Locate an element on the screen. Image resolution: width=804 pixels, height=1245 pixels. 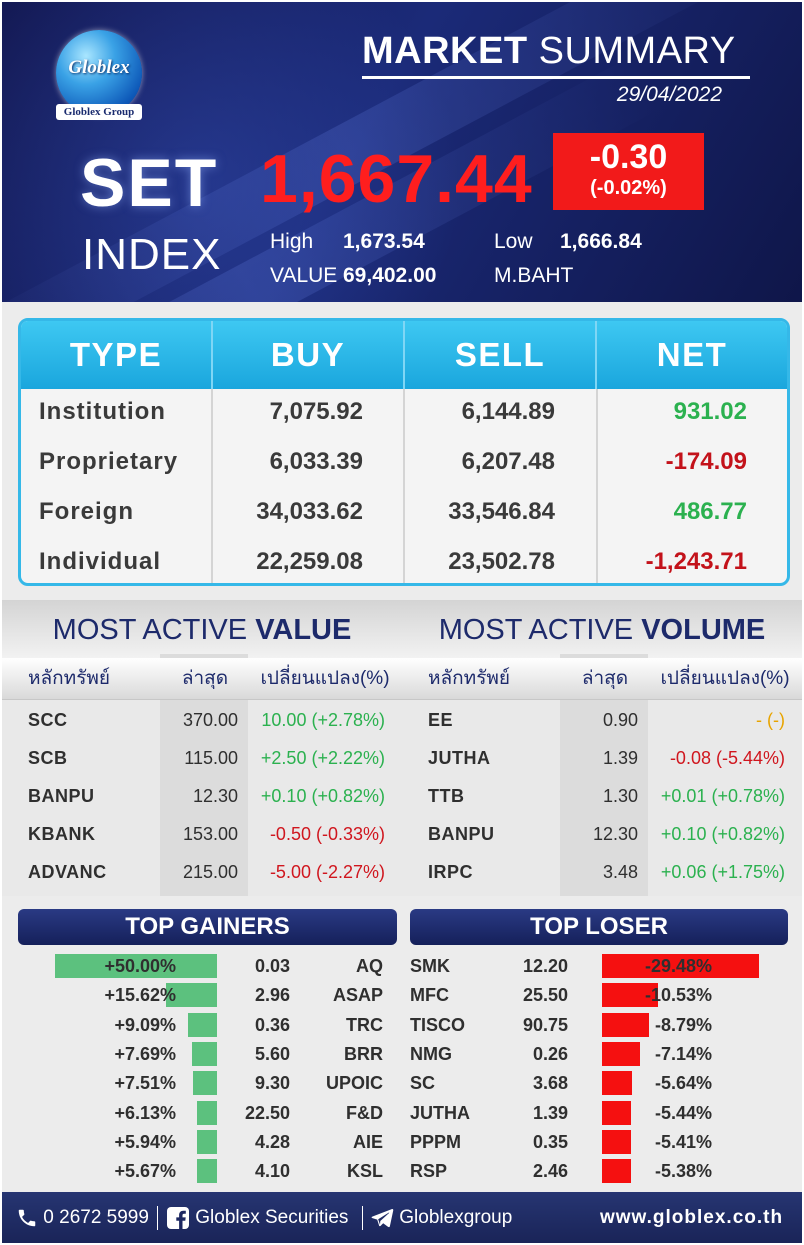
telegram-link: Globlexgroup is located at coordinates (441, 1217).